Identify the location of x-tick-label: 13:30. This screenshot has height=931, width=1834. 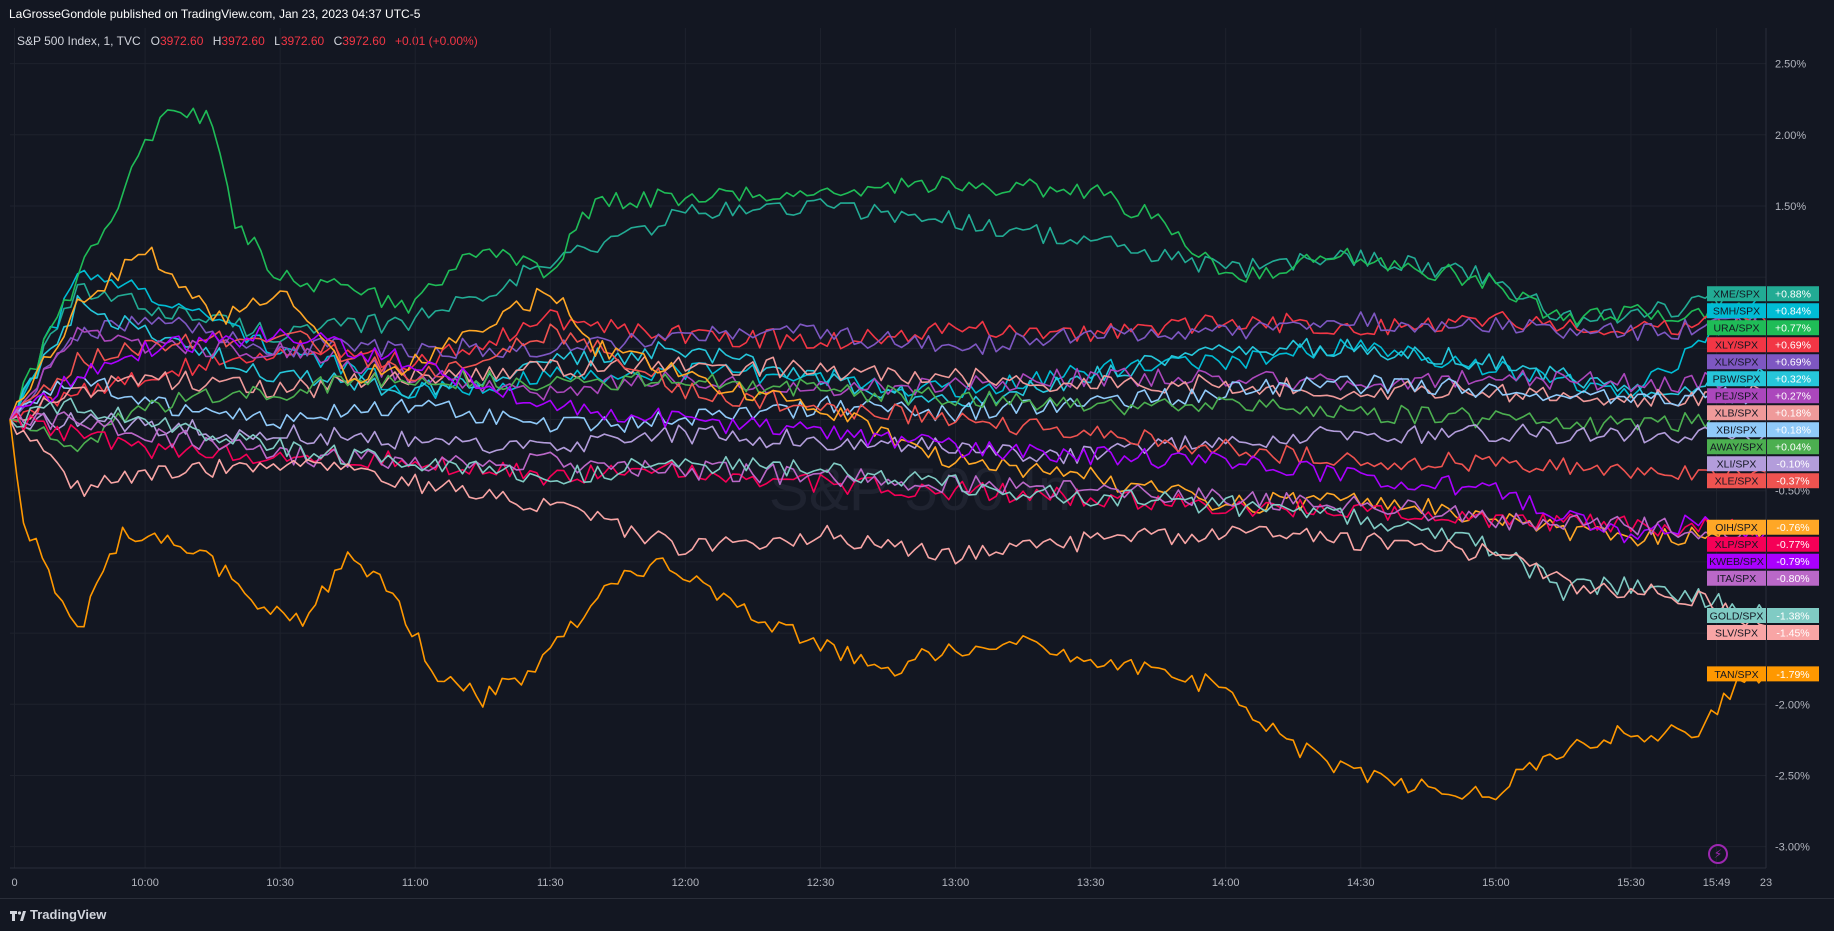
(1091, 883).